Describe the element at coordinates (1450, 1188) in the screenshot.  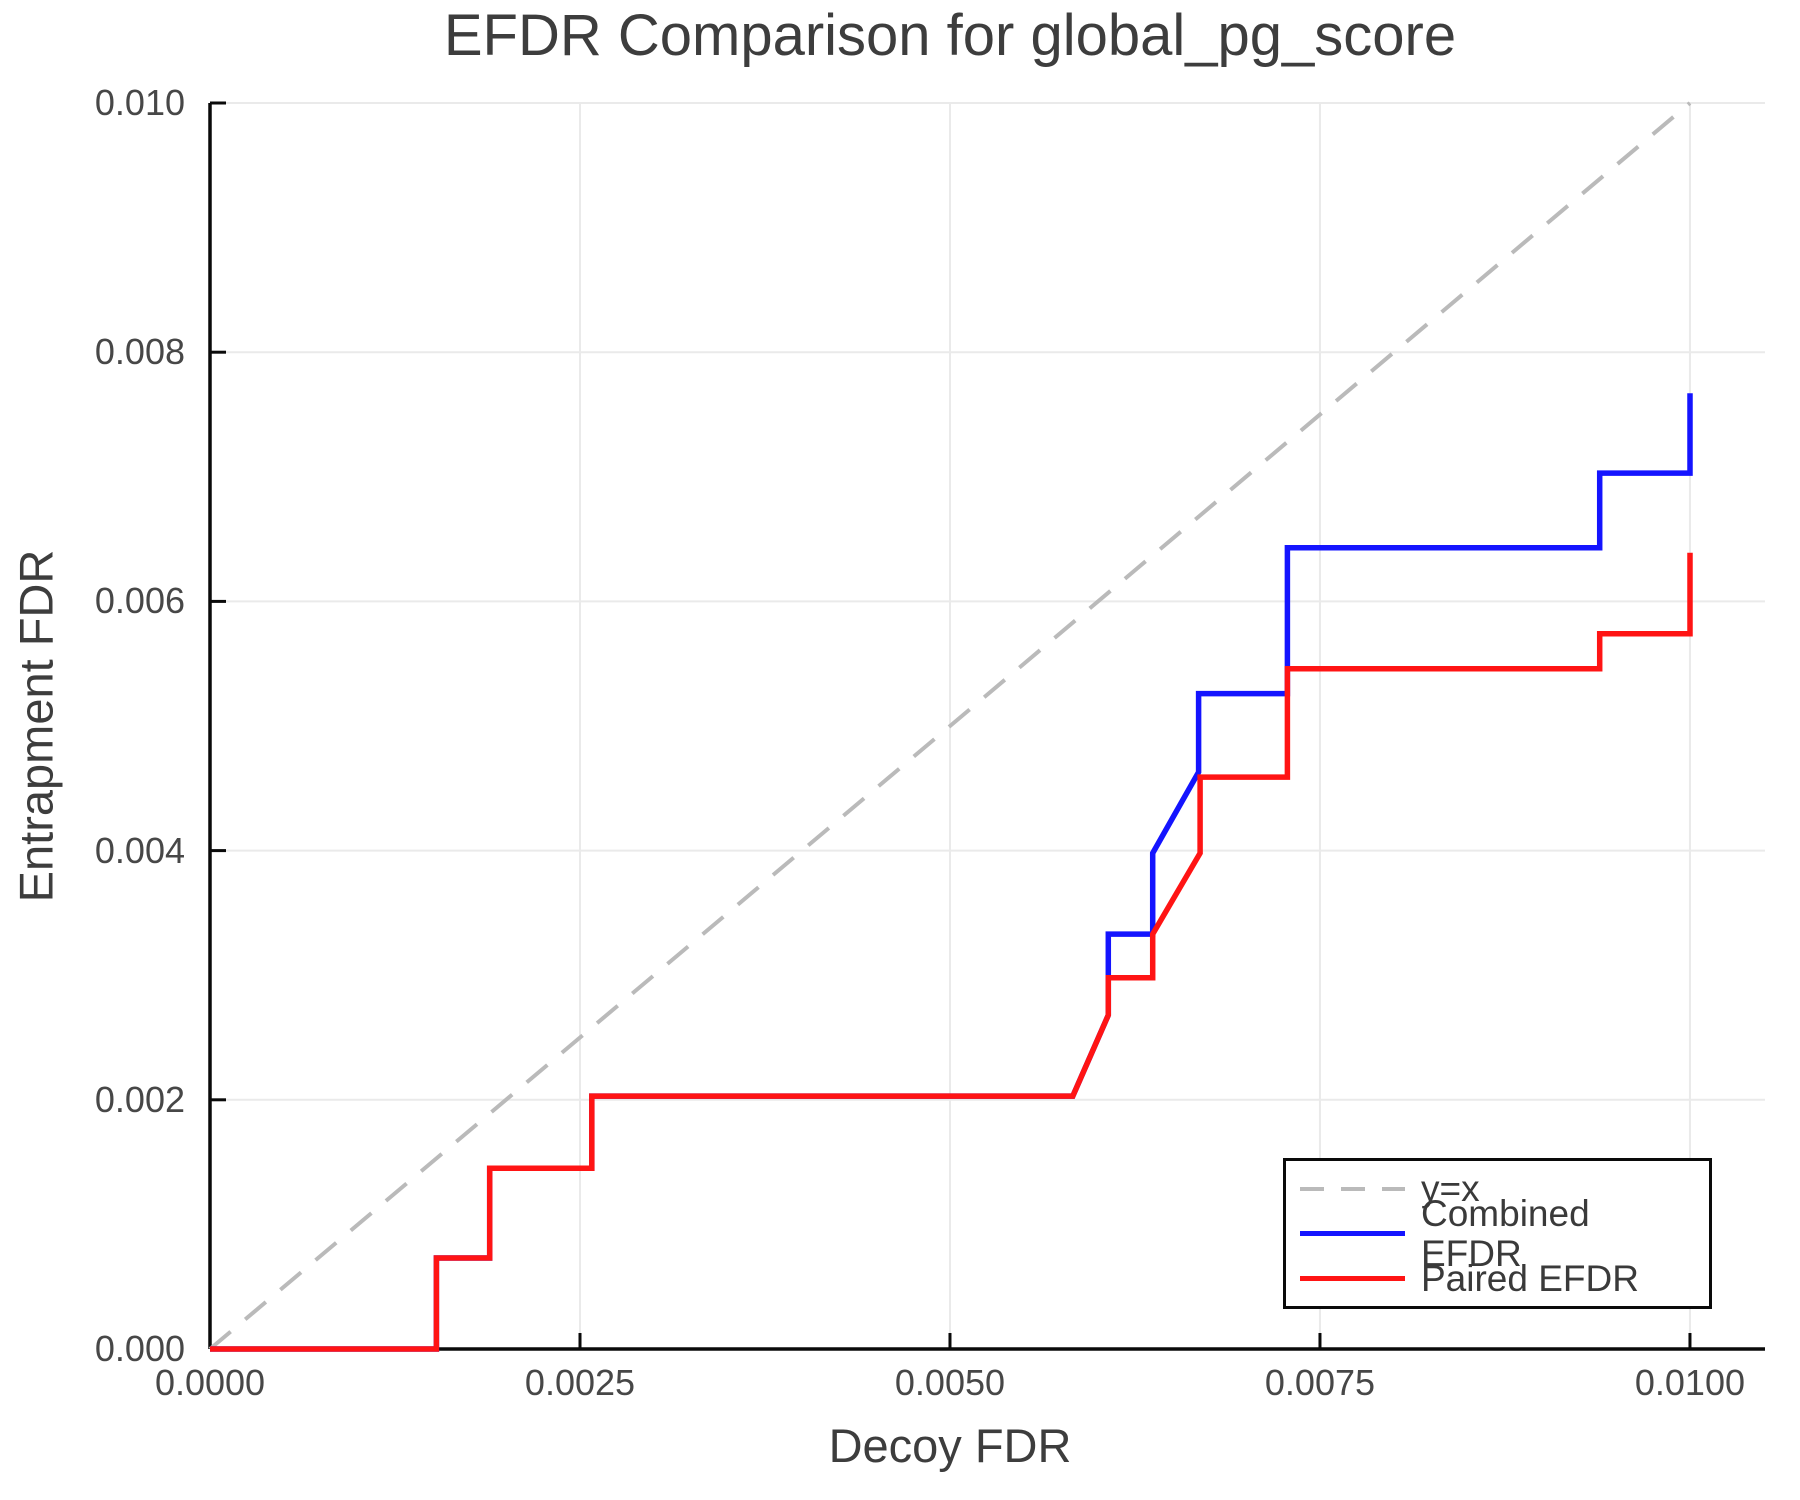
I see `legend-label-yx: y=x` at that location.